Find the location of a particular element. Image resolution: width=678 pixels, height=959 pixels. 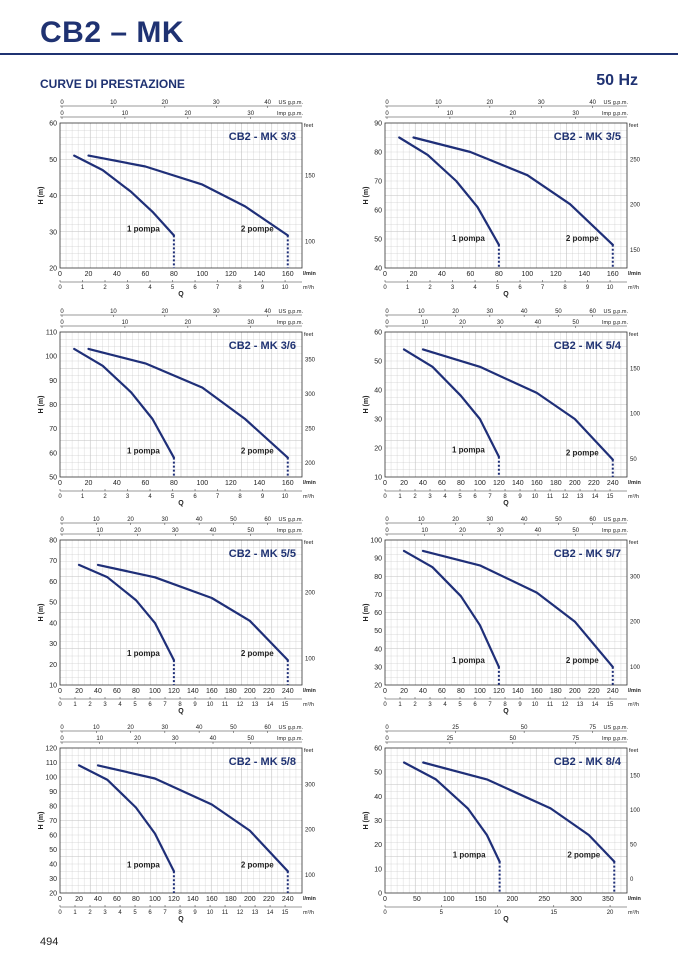

curve-single-pump is located at coordinates (451, 403).